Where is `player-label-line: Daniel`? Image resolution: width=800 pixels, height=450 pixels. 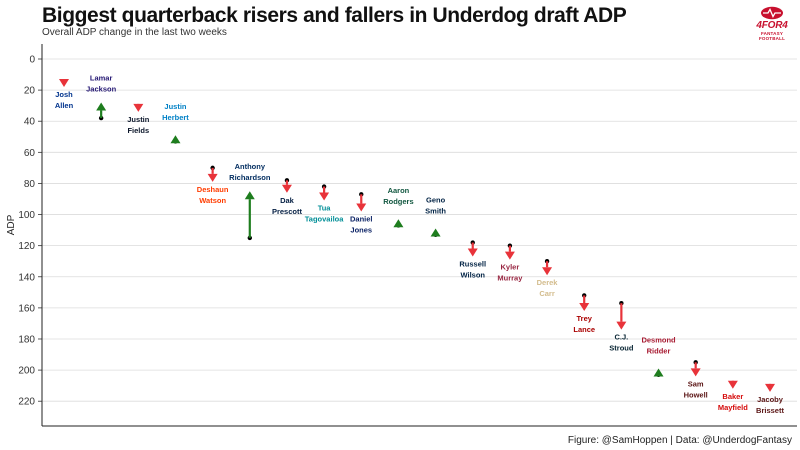
player-label-line: Daniel is located at coordinates (361, 218).